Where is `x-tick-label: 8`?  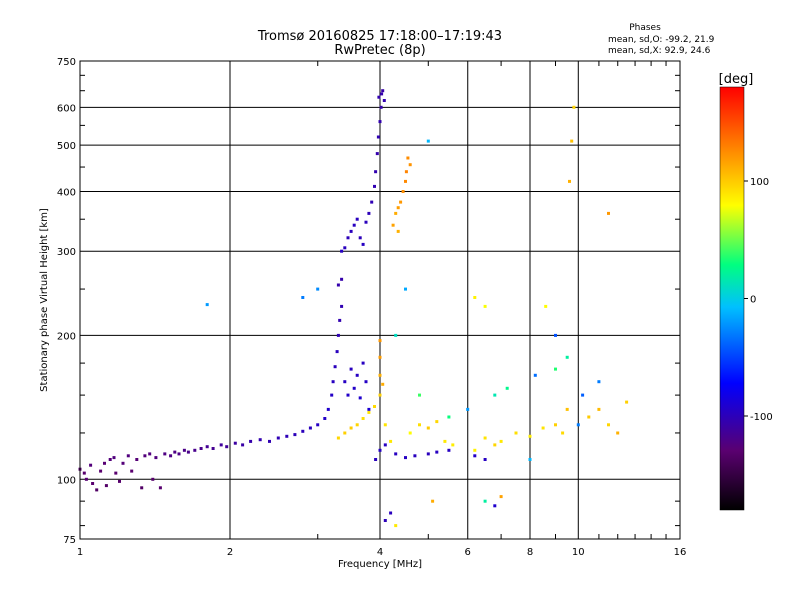
x-tick-label: 8 is located at coordinates (530, 552).